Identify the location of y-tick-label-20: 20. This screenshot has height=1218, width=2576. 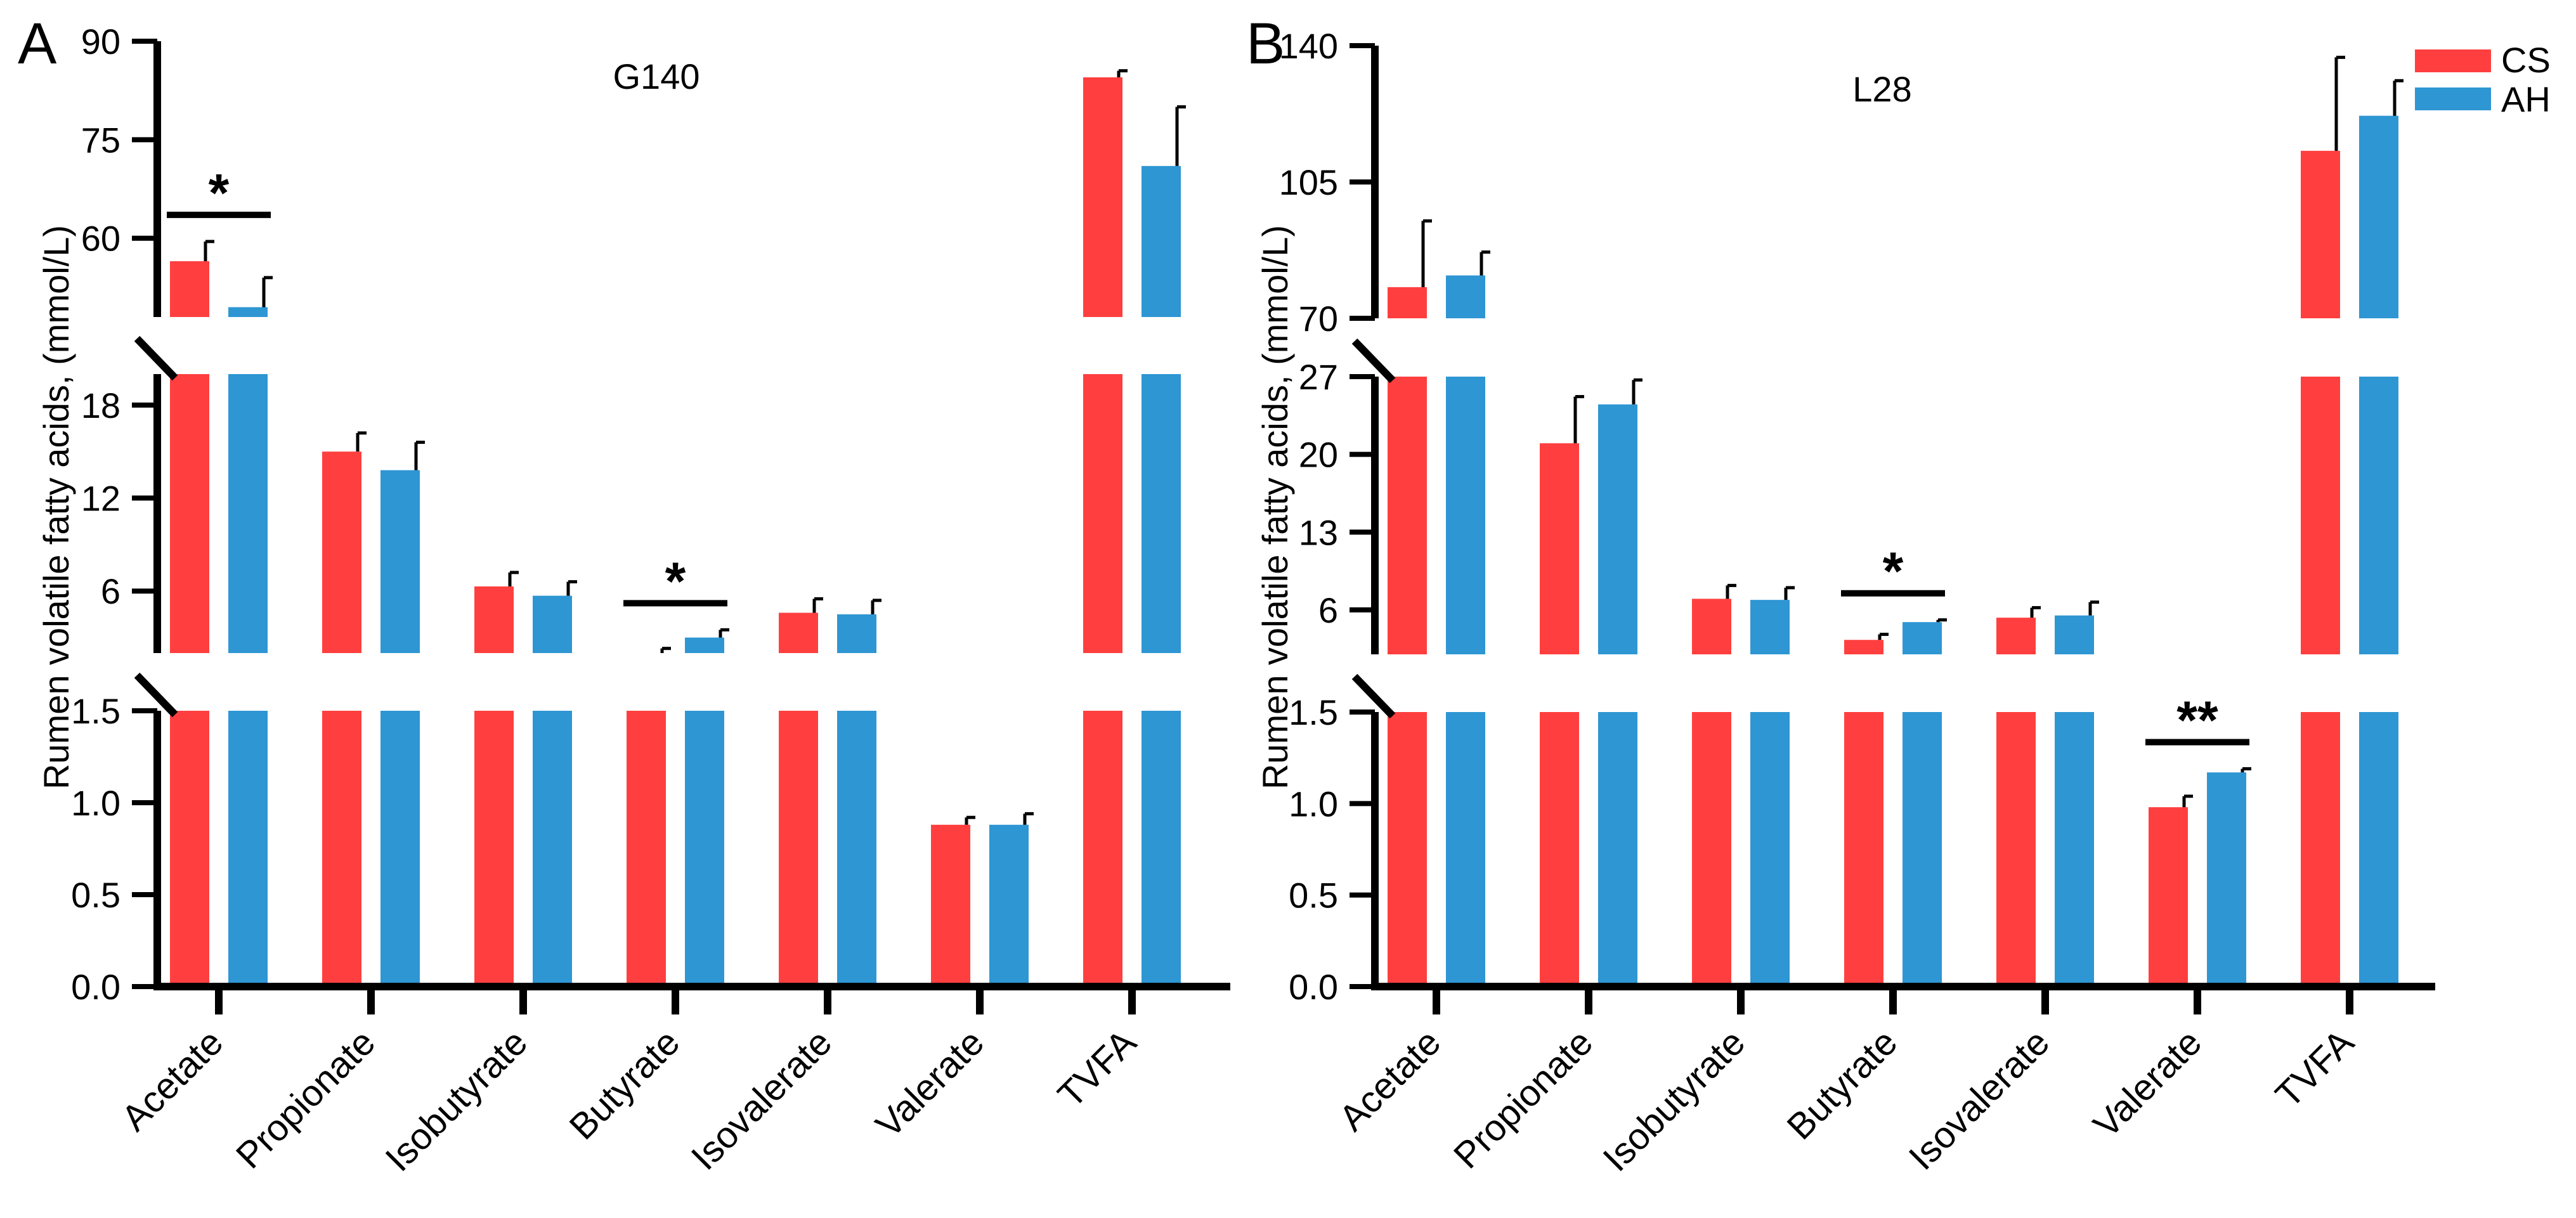
(1318, 455).